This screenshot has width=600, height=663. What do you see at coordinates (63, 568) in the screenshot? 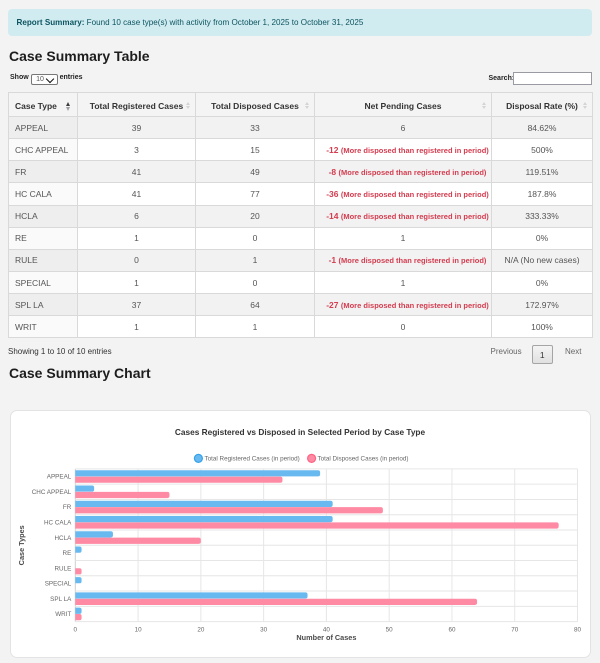
I see `svg-text: RULE` at bounding box center [63, 568].